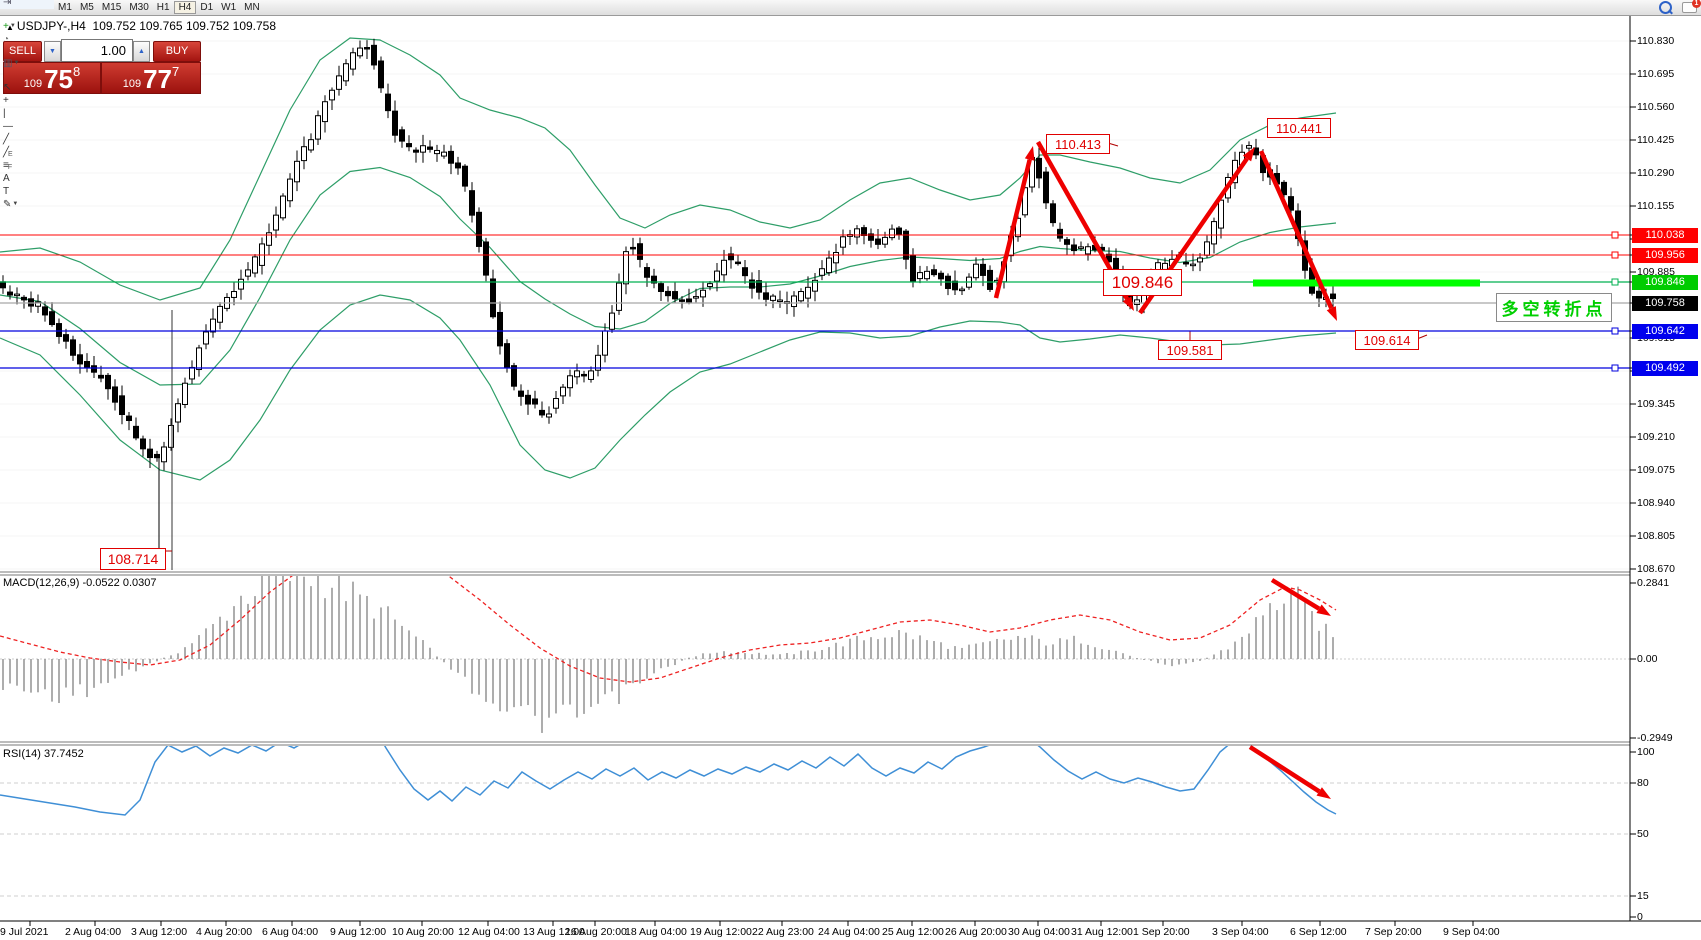 The image size is (1701, 940). I want to click on sell-price-big: 75, so click(59, 79).